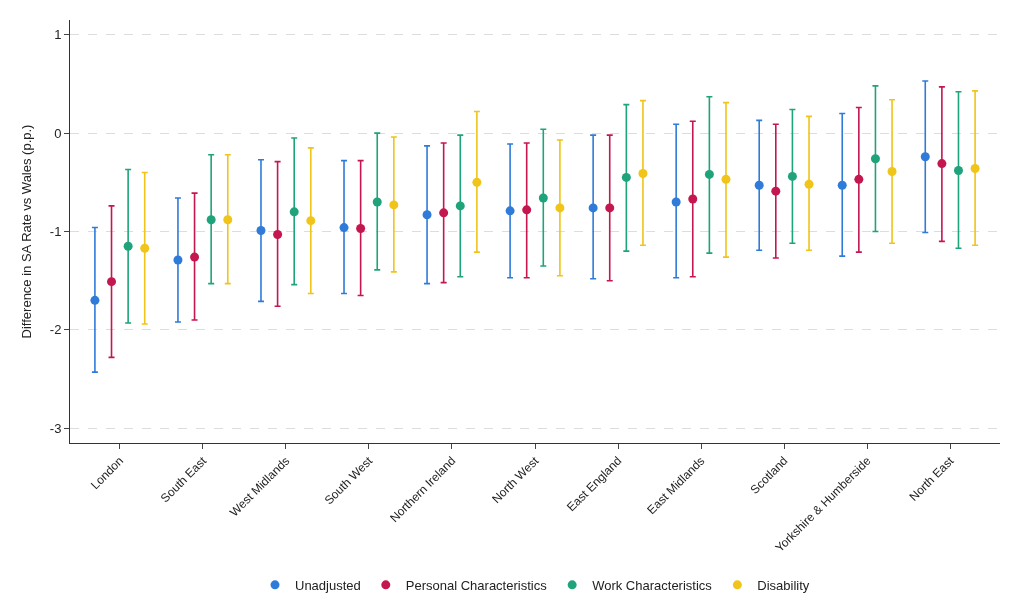  I want to click on y-tick-label: 0, so click(58, 133).